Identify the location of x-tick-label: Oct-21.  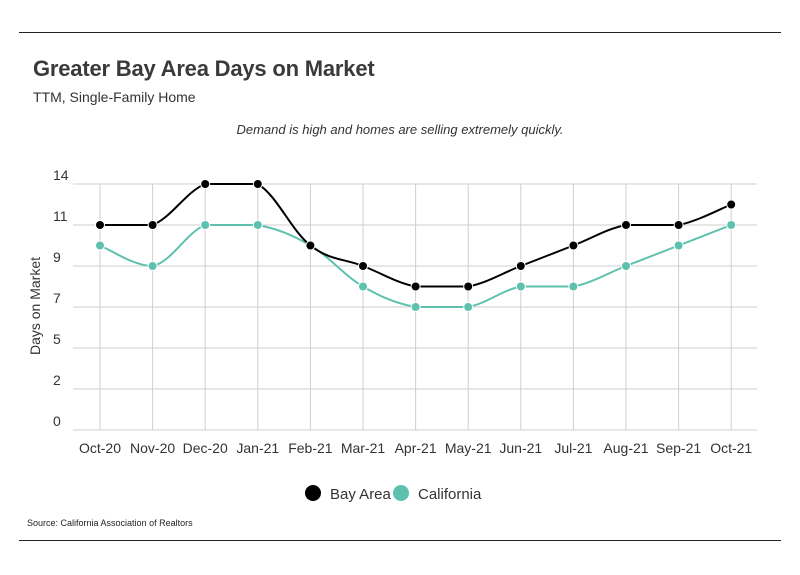
(731, 448).